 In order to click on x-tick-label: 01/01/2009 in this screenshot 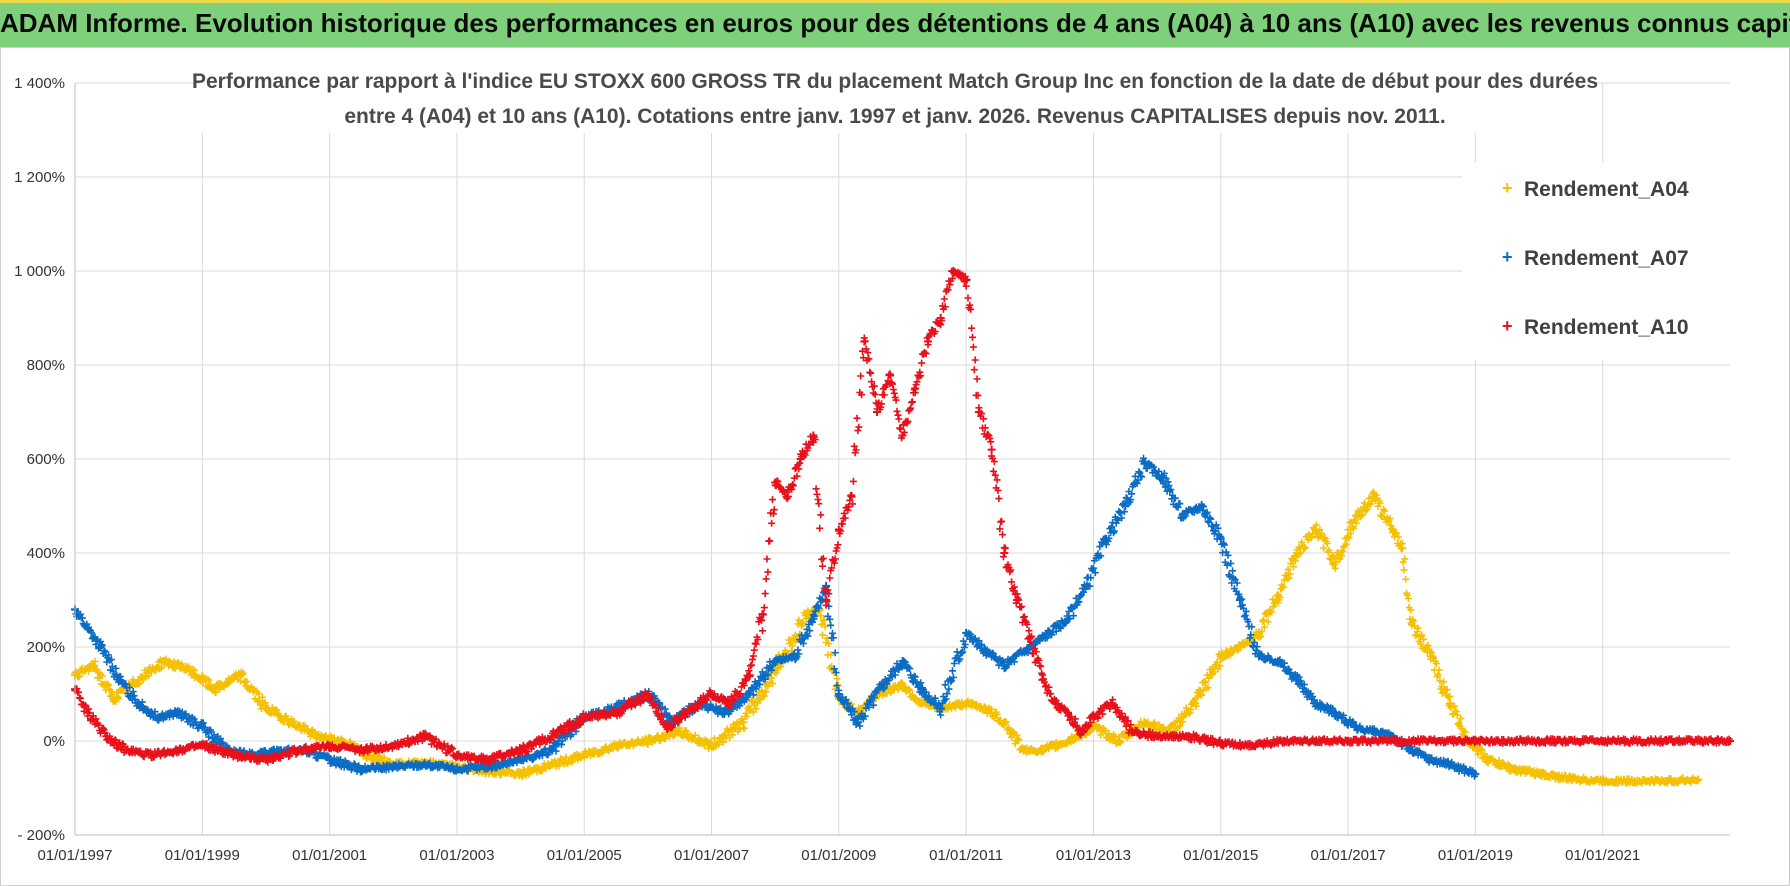, I will do `click(838, 855)`.